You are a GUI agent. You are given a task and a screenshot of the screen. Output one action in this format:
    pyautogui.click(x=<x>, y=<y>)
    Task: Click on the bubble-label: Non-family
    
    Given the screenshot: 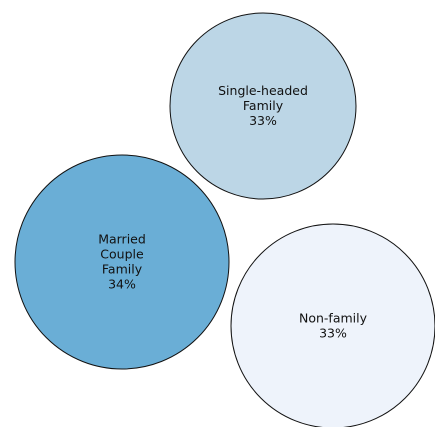 What is the action you would take?
    pyautogui.click(x=333, y=318)
    